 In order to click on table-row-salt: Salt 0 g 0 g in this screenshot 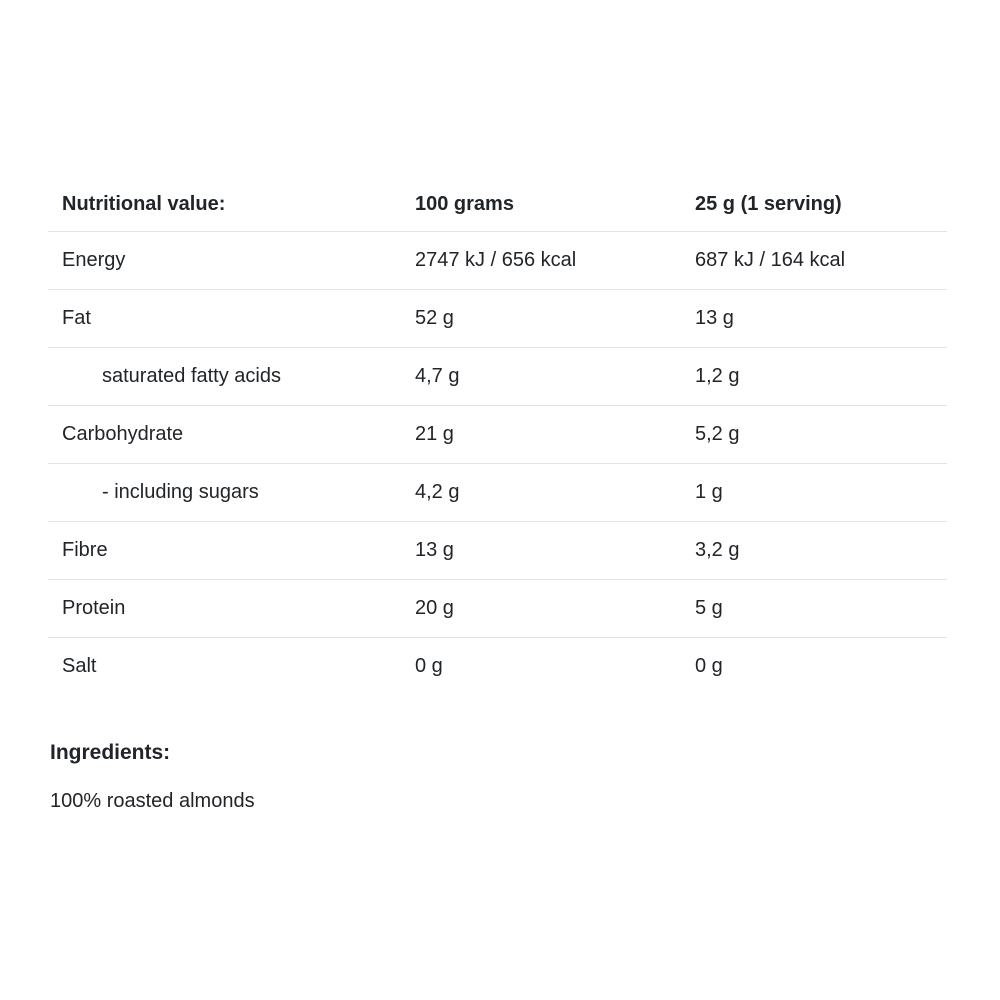, I will do `click(497, 667)`.